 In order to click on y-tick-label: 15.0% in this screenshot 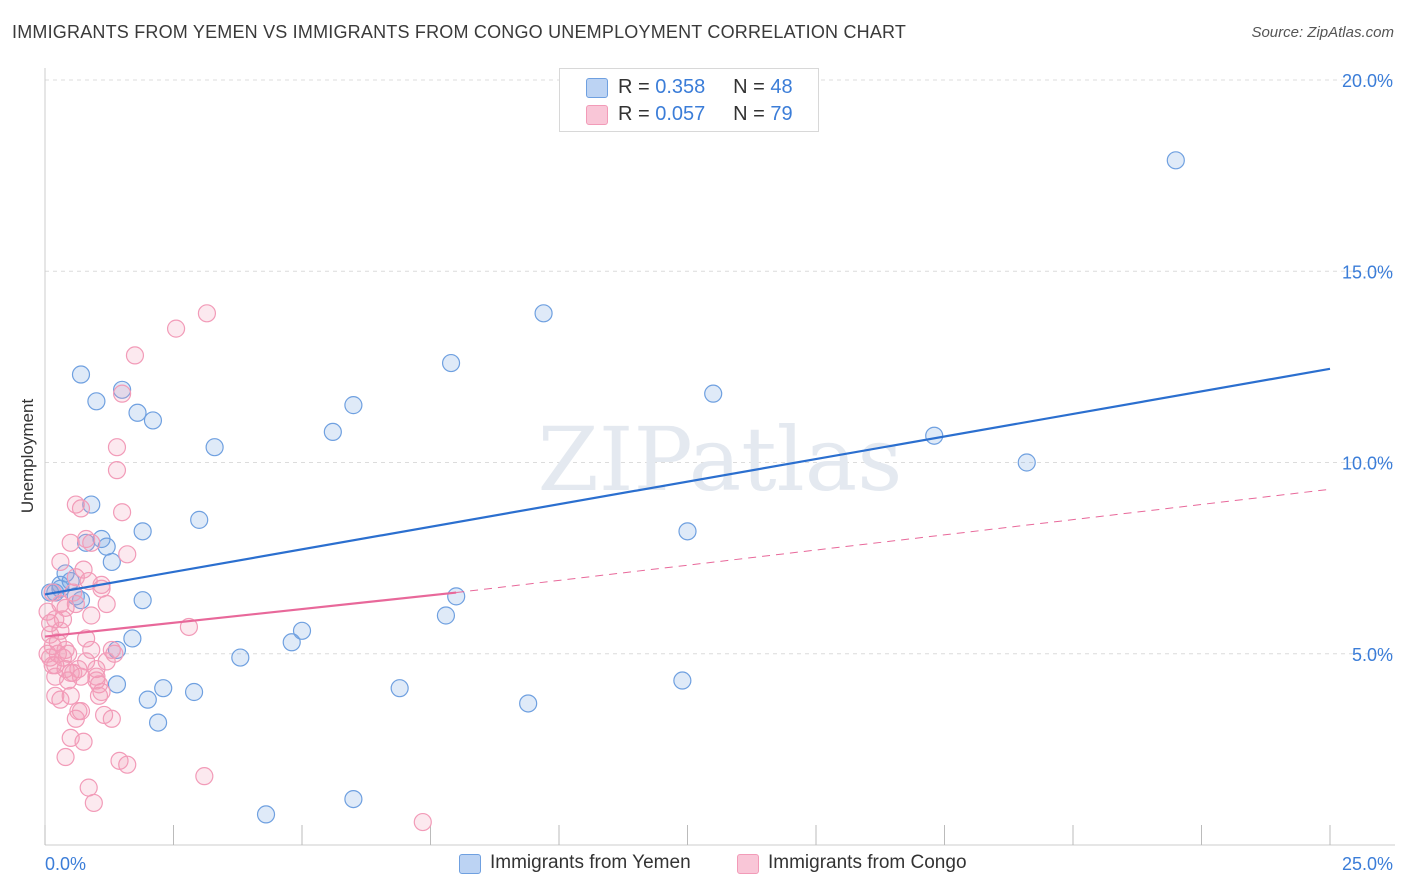, I will do `click(1367, 272)`.